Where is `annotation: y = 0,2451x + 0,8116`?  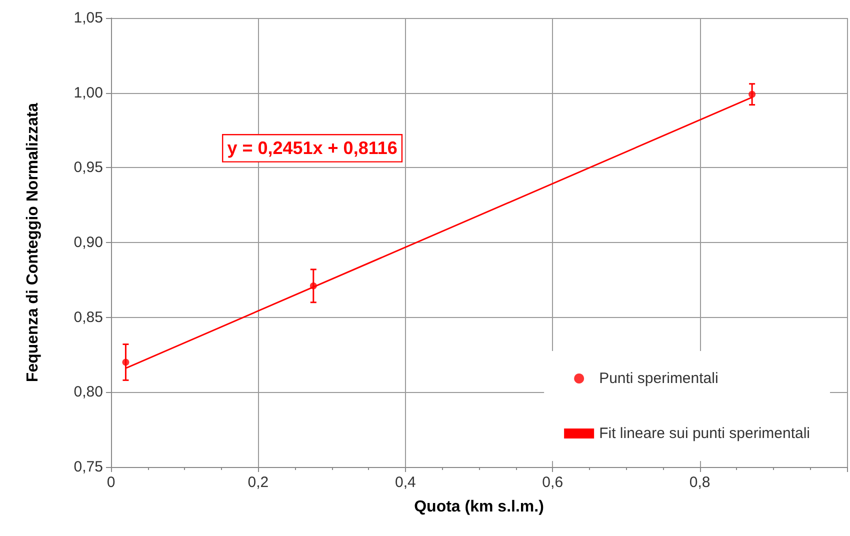 annotation: y = 0,2451x + 0,8116 is located at coordinates (312, 148).